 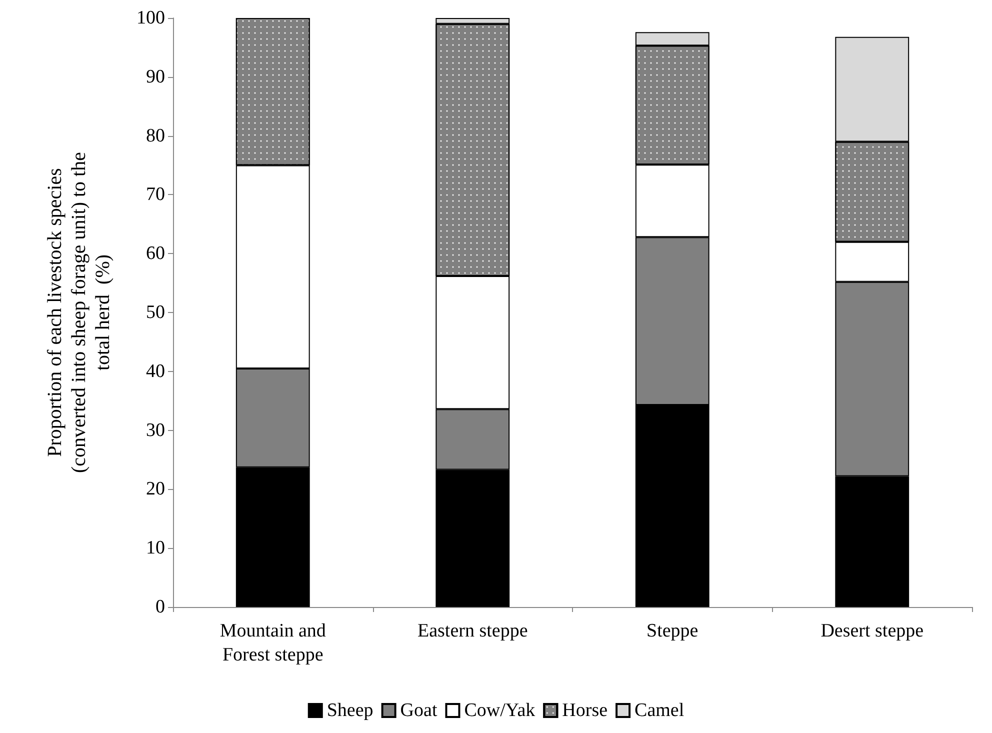 What do you see at coordinates (155, 489) in the screenshot?
I see `y-tick-label: 20` at bounding box center [155, 489].